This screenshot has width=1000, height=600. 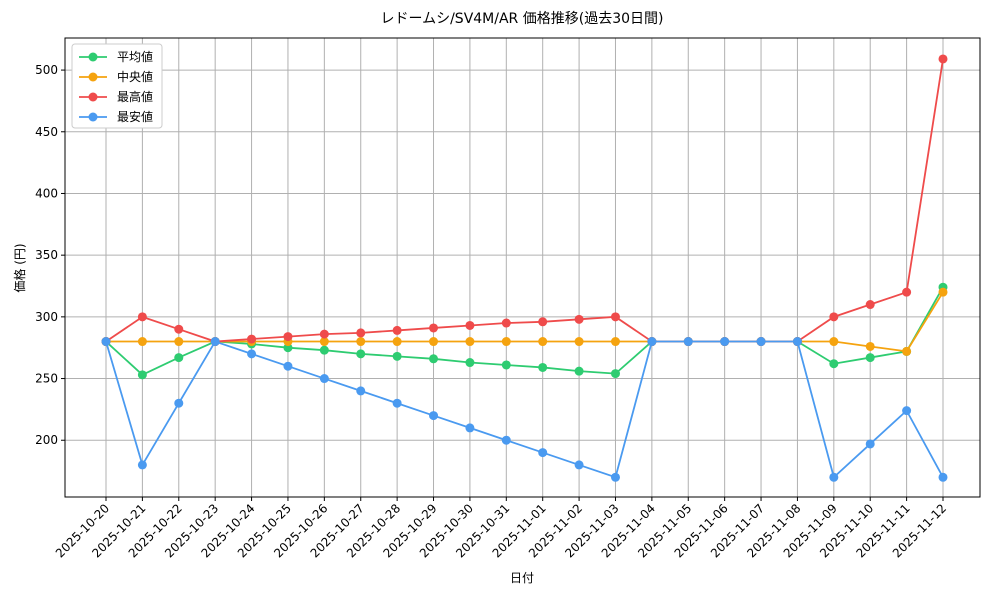 I want to click on y-tick-label: 400, so click(x=46, y=193).